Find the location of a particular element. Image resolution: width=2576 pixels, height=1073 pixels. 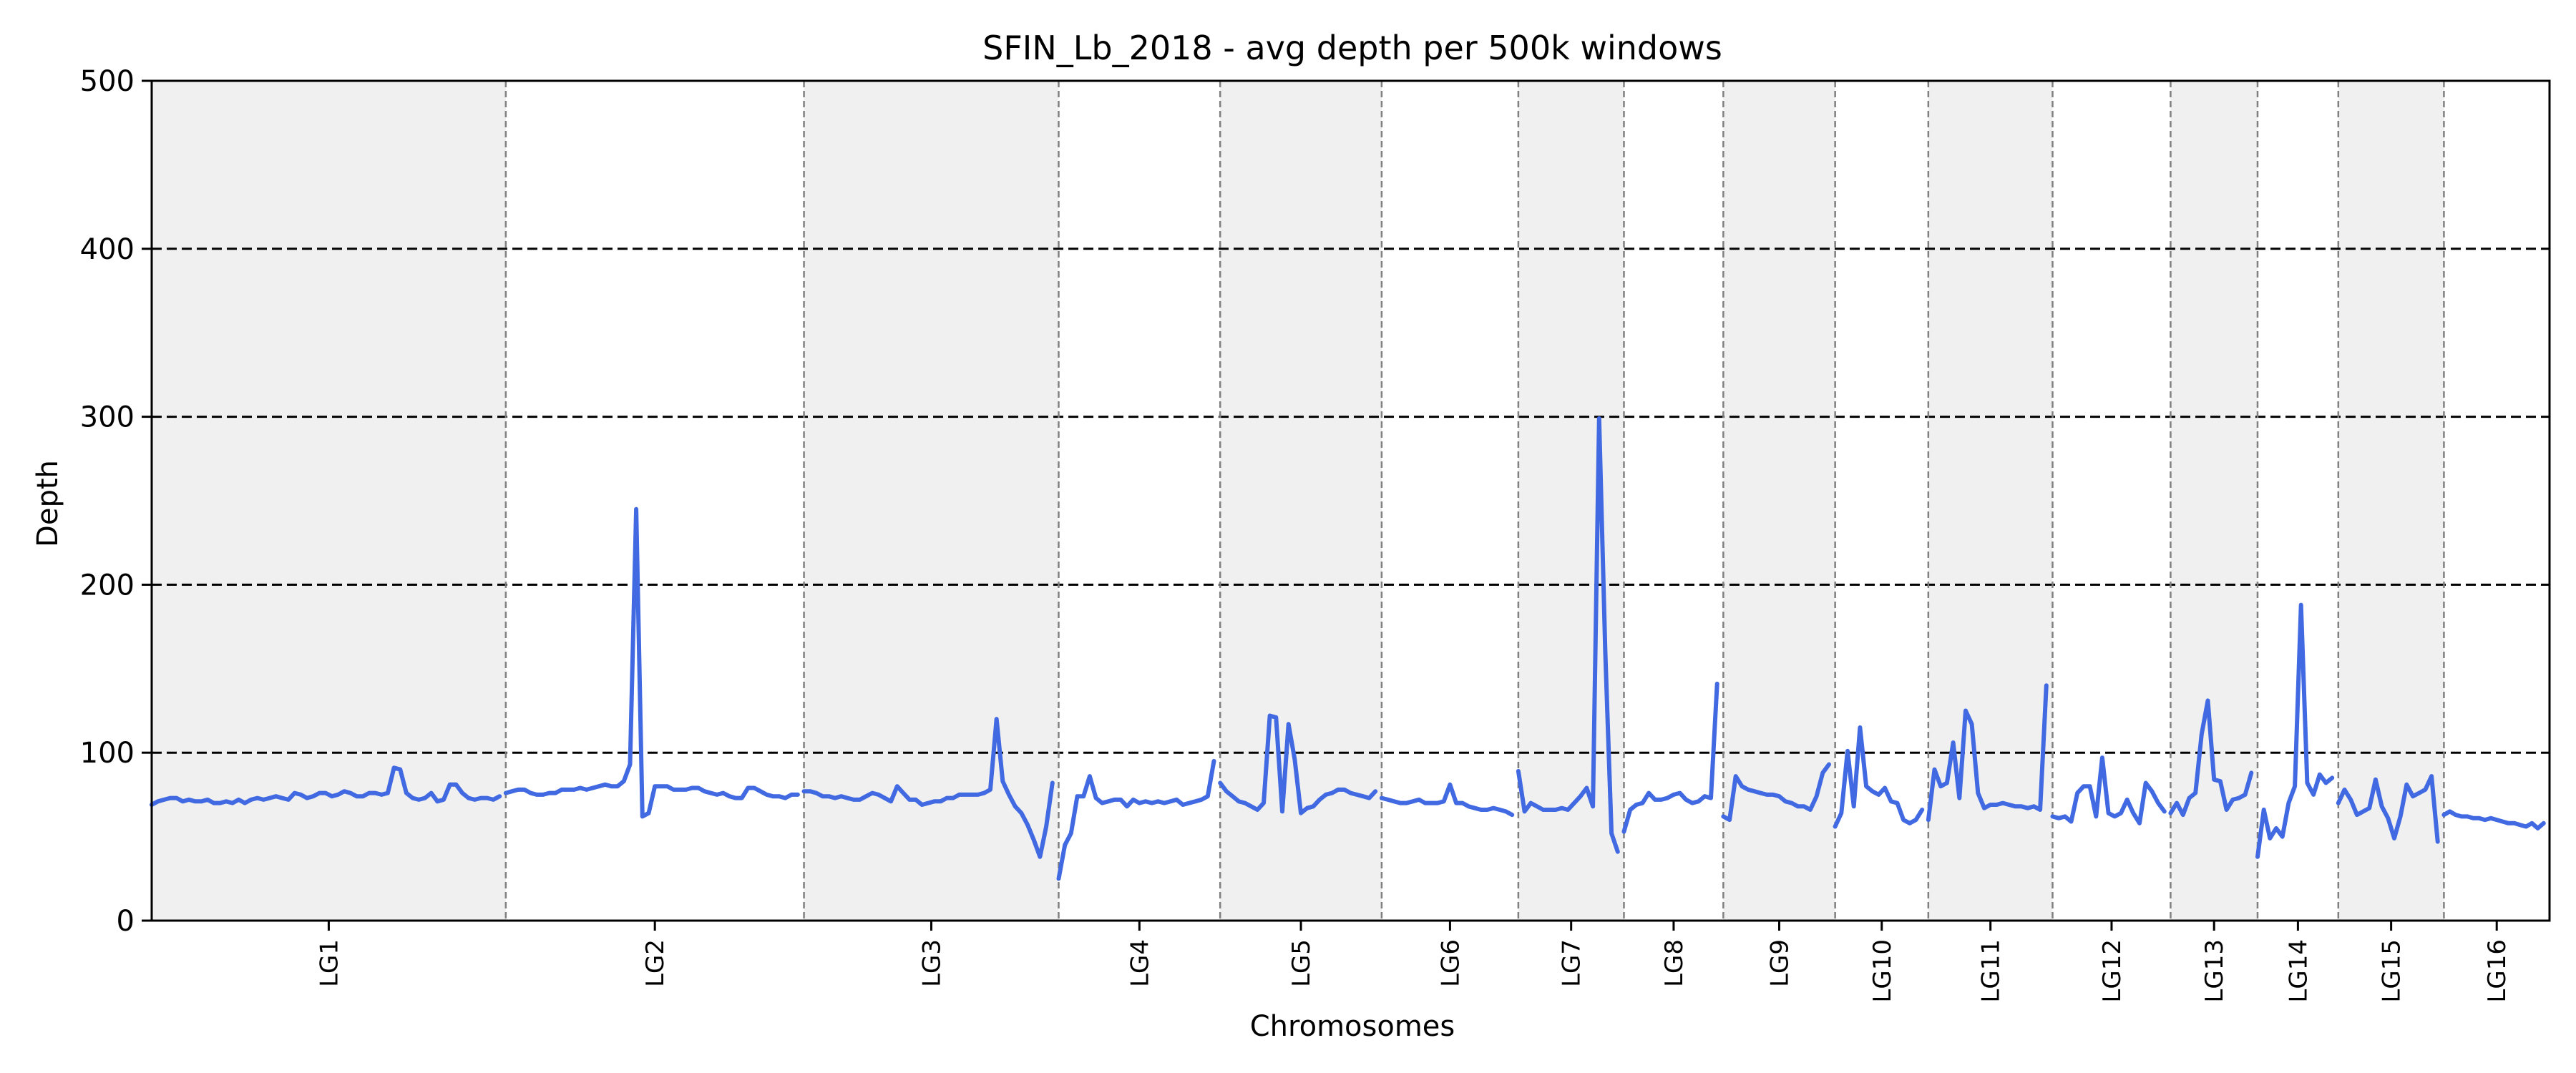

x-tick-label-lg10: LG10 is located at coordinates (1882, 971).